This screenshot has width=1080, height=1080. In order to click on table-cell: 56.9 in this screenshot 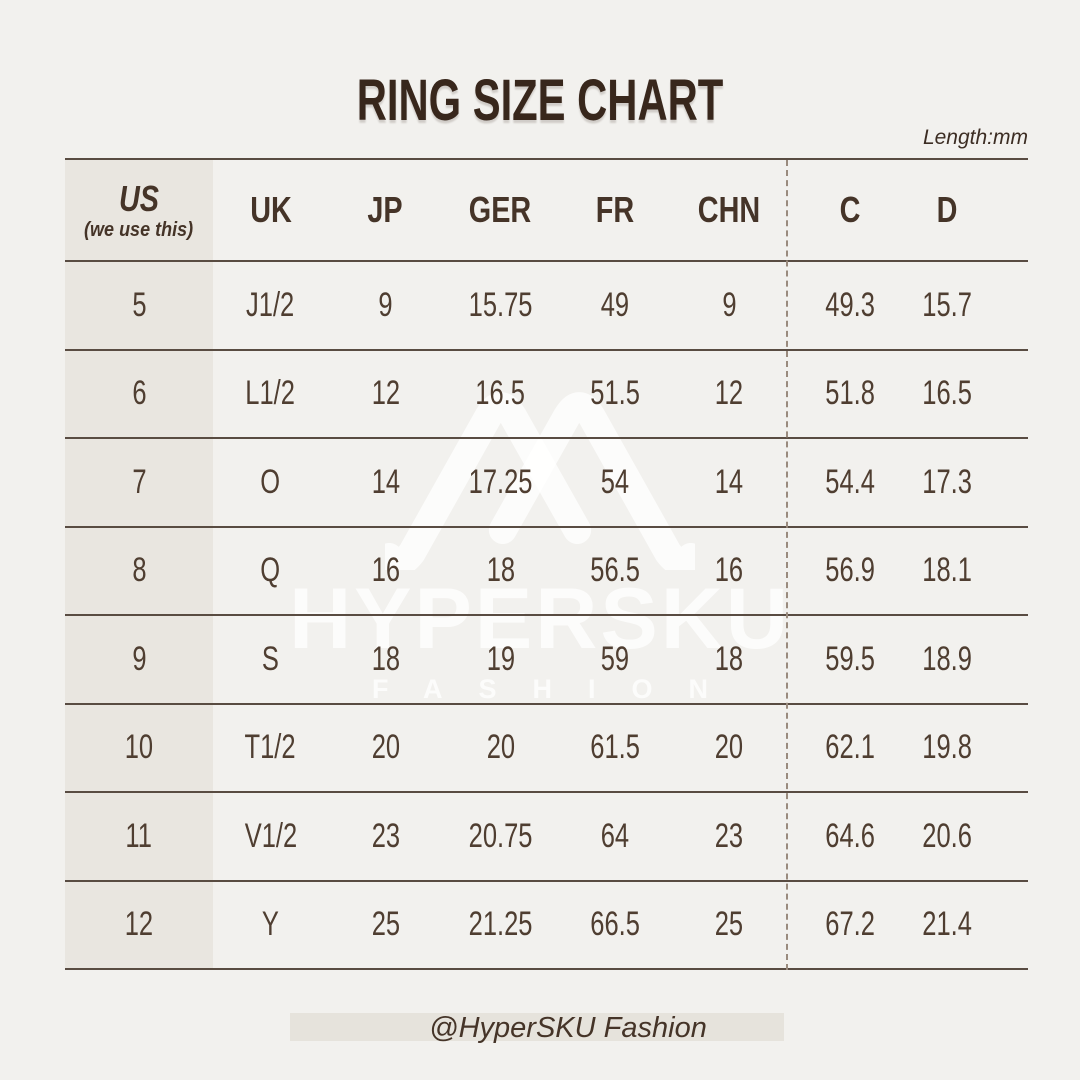, I will do `click(850, 571)`.